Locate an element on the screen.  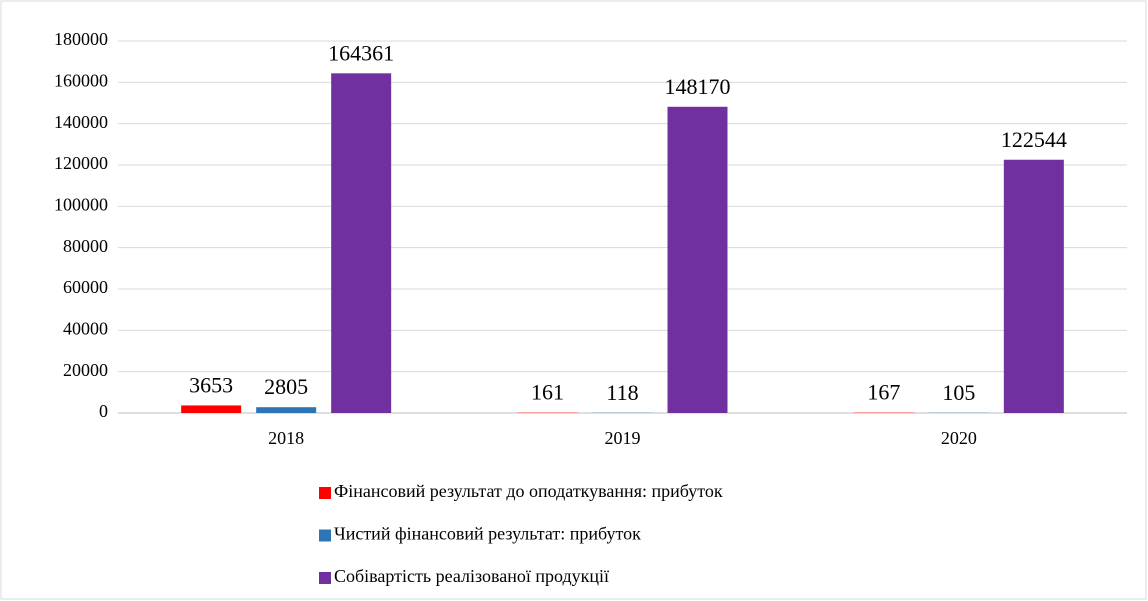
y-tick-label: 20000 is located at coordinates (85, 370).